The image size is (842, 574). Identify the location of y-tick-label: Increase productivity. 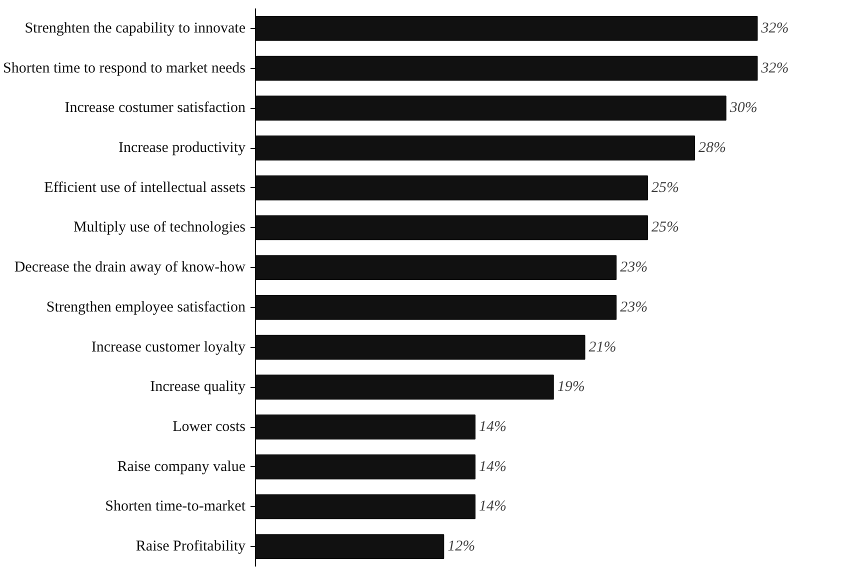
(182, 148).